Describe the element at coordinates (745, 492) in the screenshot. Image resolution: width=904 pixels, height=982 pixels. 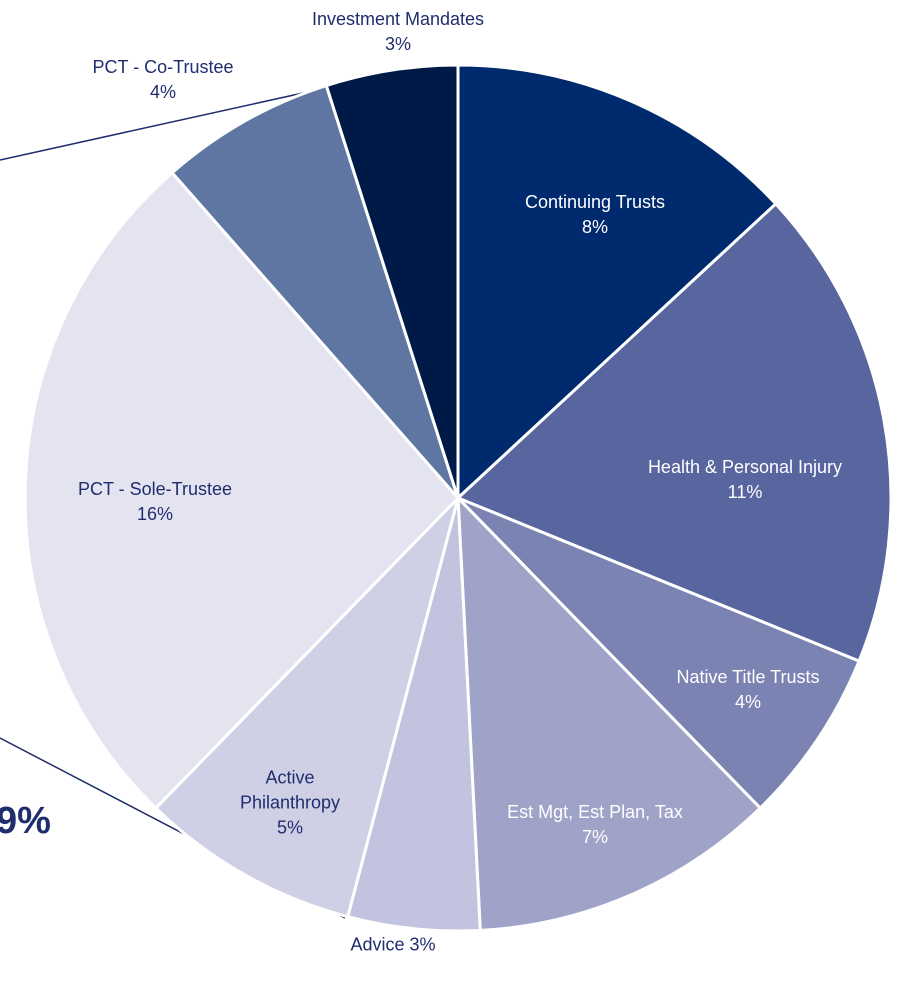
I see `value-label: 11%` at that location.